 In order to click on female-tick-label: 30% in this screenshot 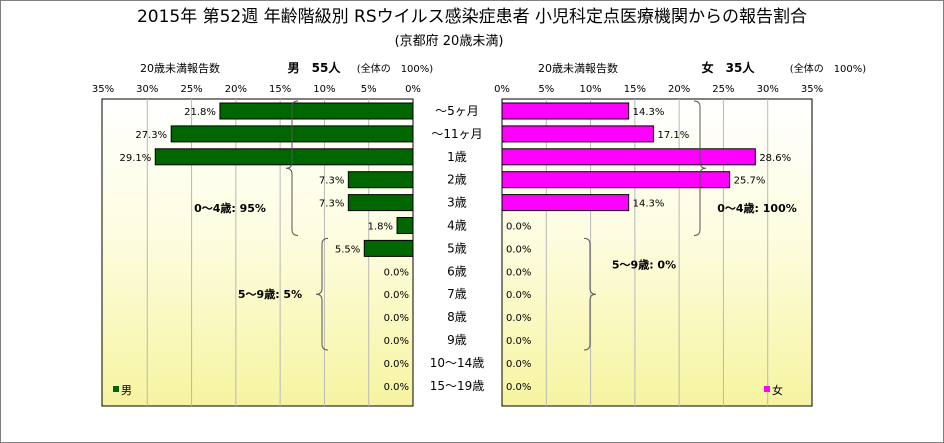, I will do `click(768, 89)`.